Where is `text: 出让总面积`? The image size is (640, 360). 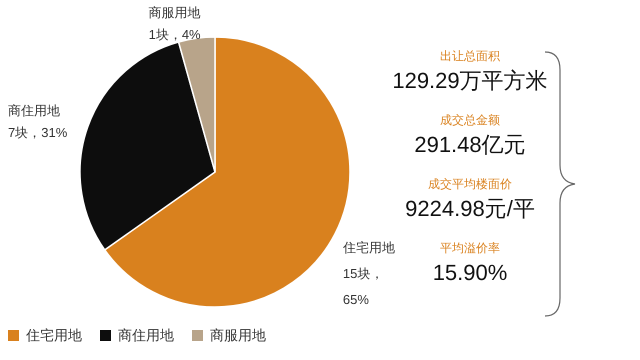 text: 出让总面积 is located at coordinates (470, 56).